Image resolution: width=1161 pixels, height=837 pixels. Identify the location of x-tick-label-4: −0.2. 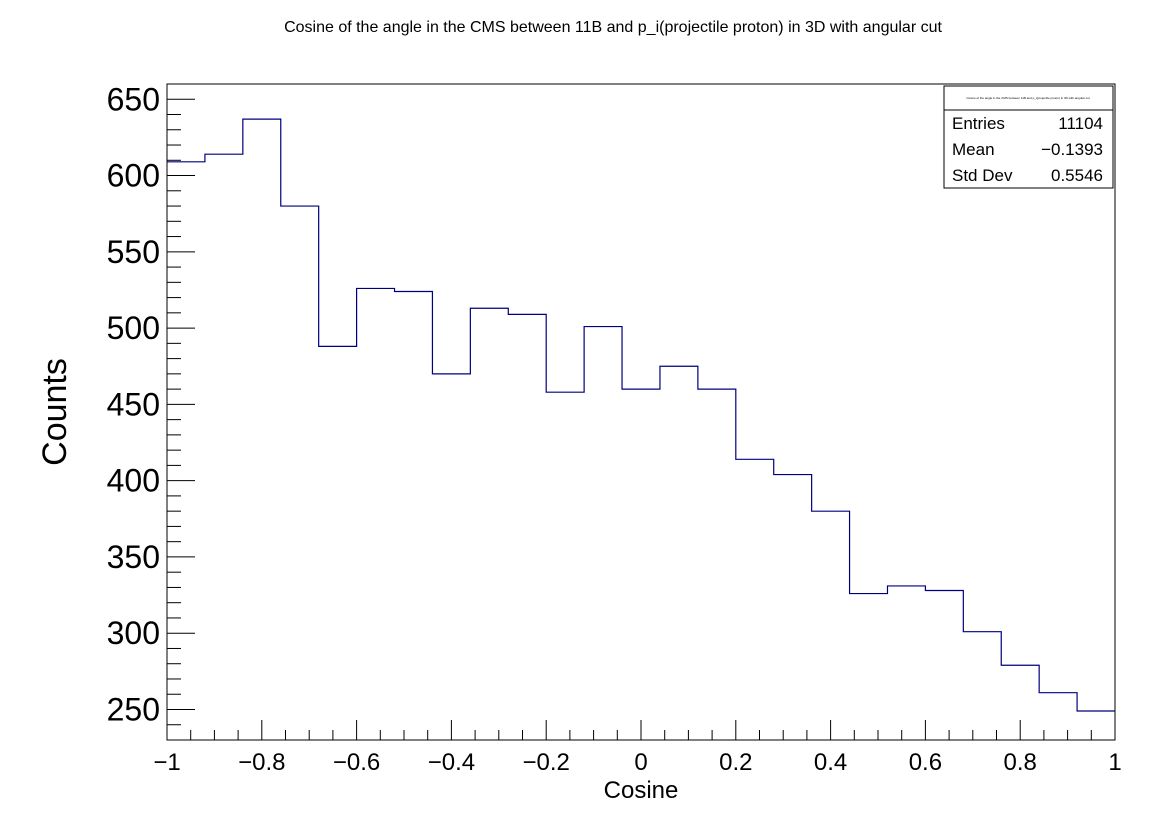
(546, 762).